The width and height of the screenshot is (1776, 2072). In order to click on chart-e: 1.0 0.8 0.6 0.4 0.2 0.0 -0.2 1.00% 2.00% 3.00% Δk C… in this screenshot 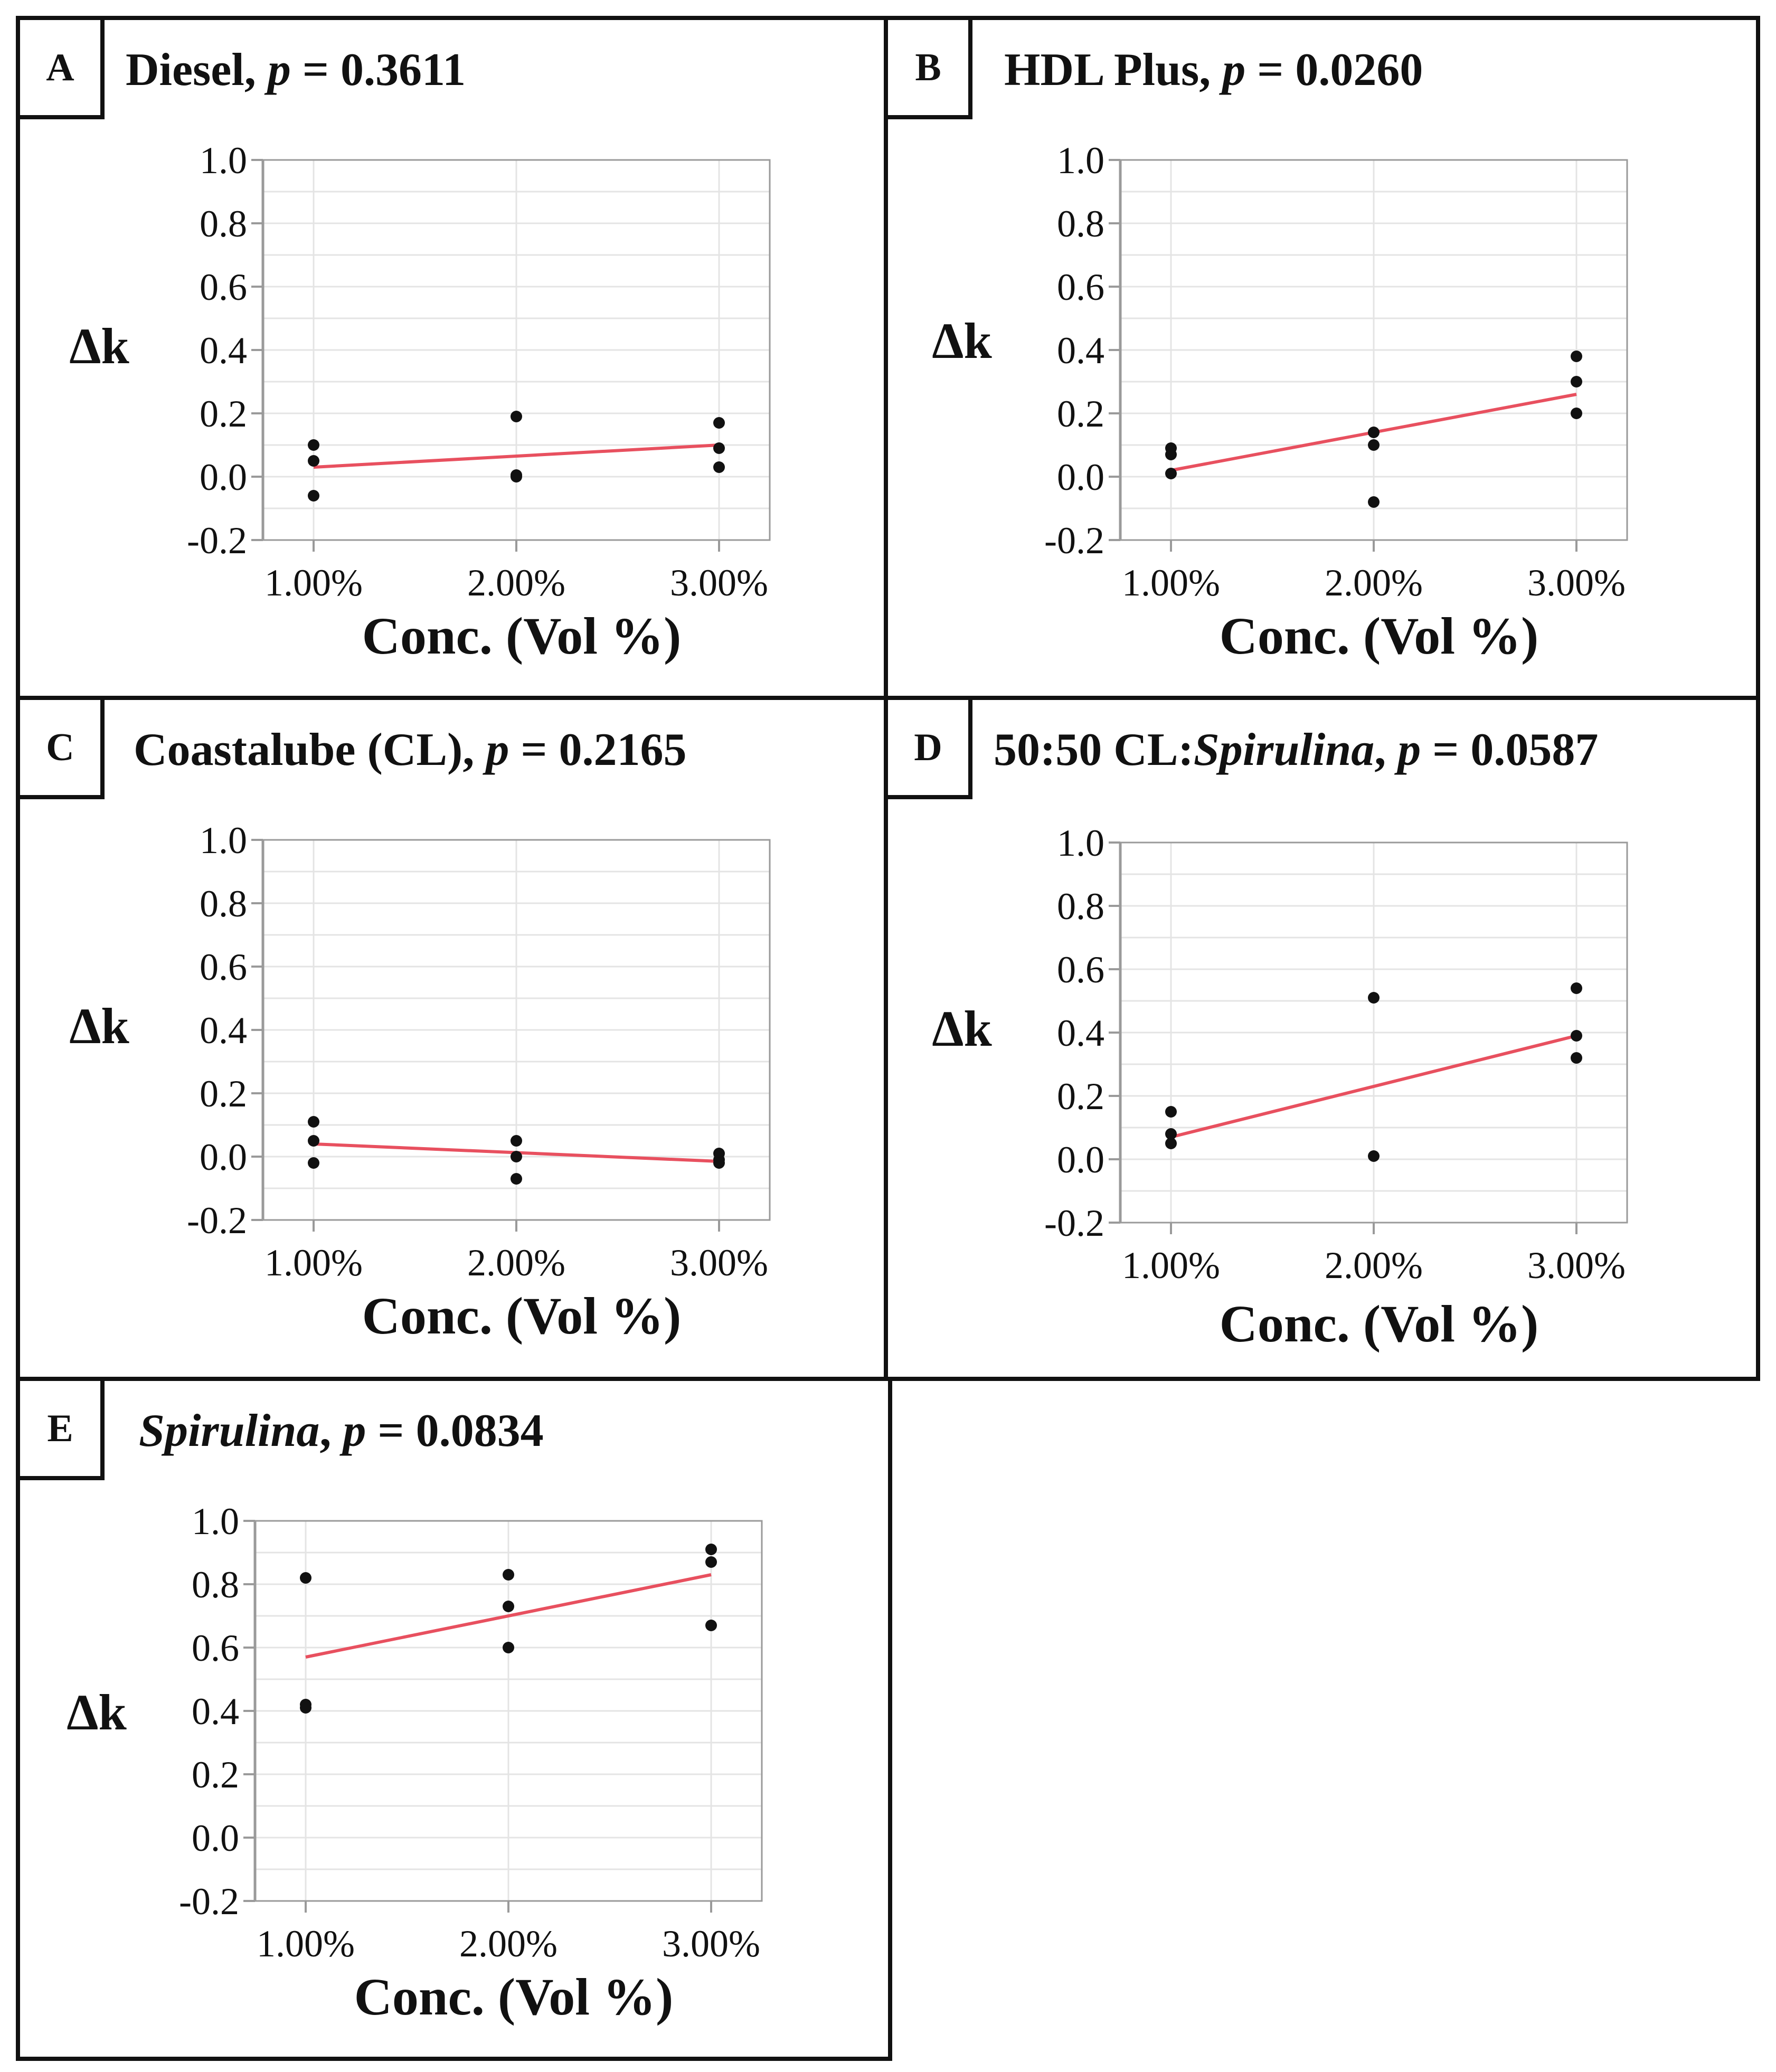, I will do `click(415, 1763)`.